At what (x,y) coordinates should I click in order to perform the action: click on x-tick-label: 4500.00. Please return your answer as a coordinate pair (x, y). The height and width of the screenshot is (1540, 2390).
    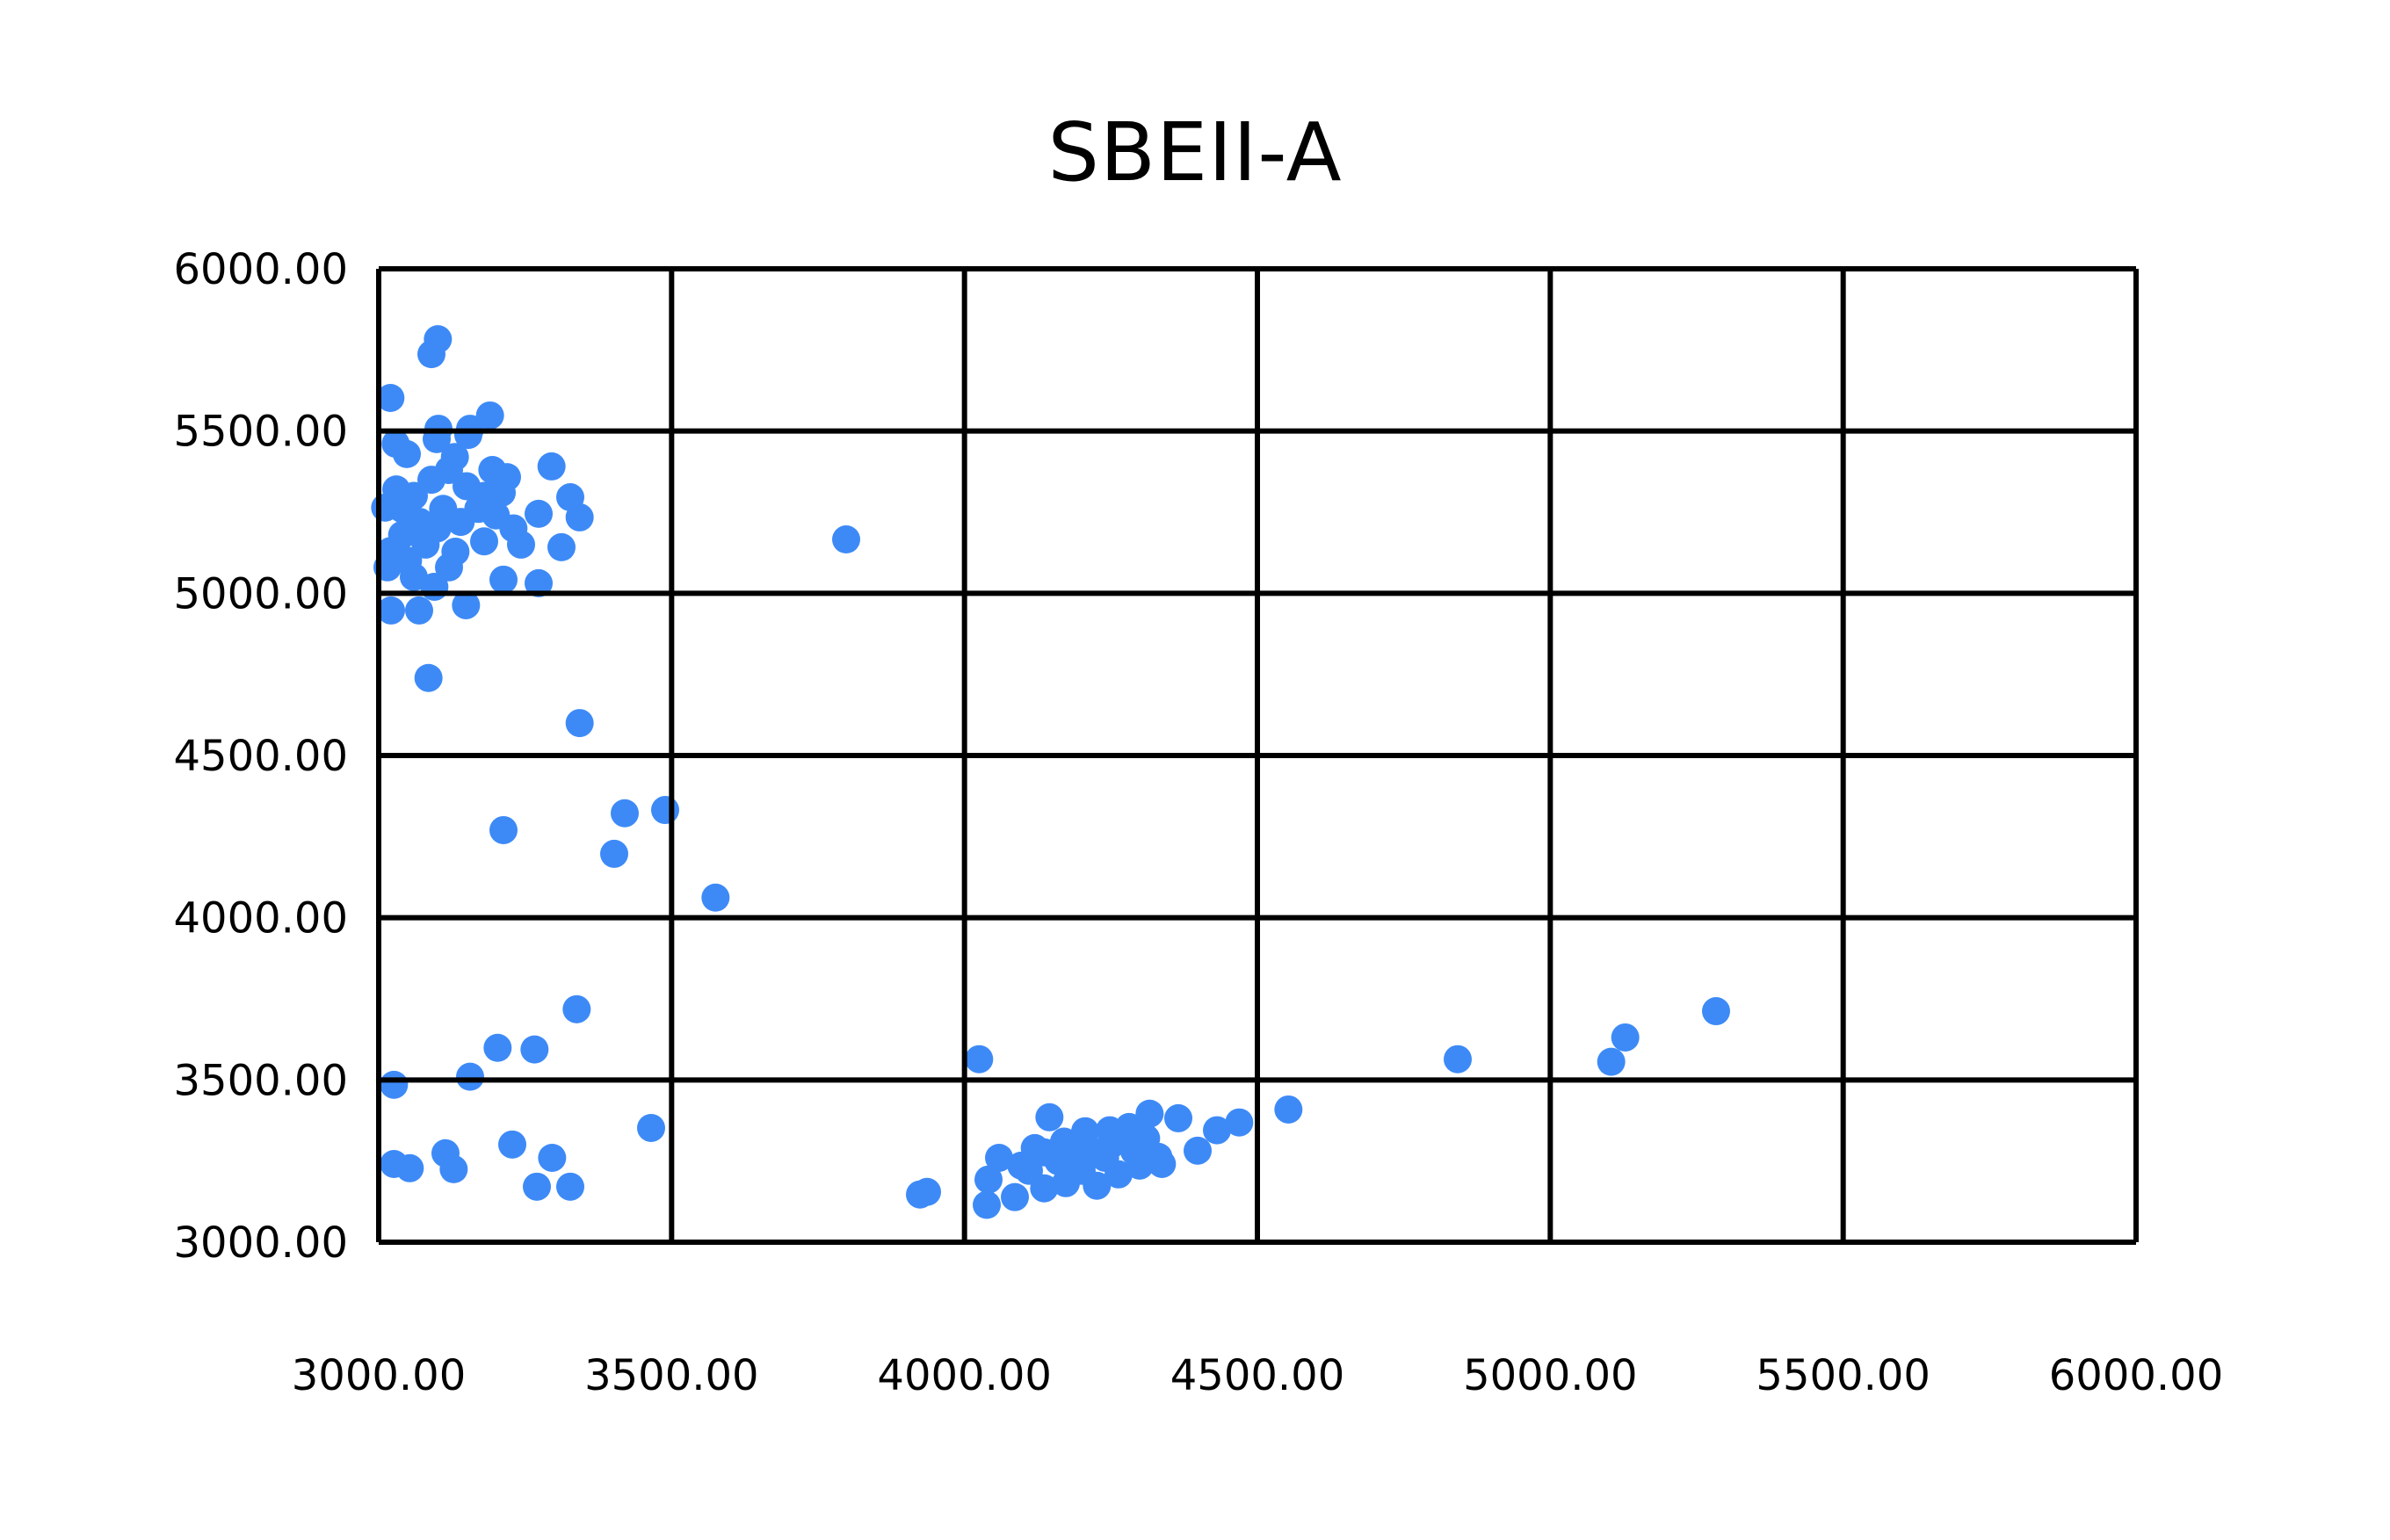
    Looking at the image, I should click on (1258, 1375).